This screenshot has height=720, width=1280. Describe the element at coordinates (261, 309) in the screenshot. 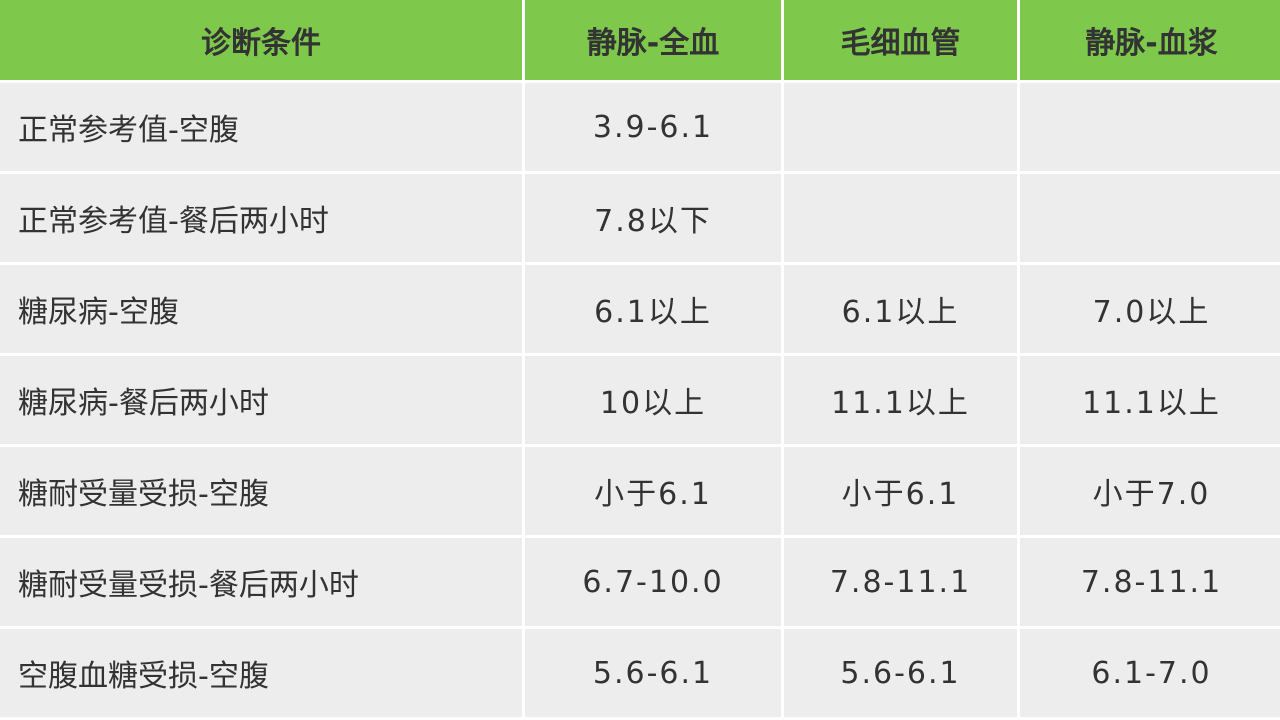

I see `row-label: 糖尿病-空腹` at that location.